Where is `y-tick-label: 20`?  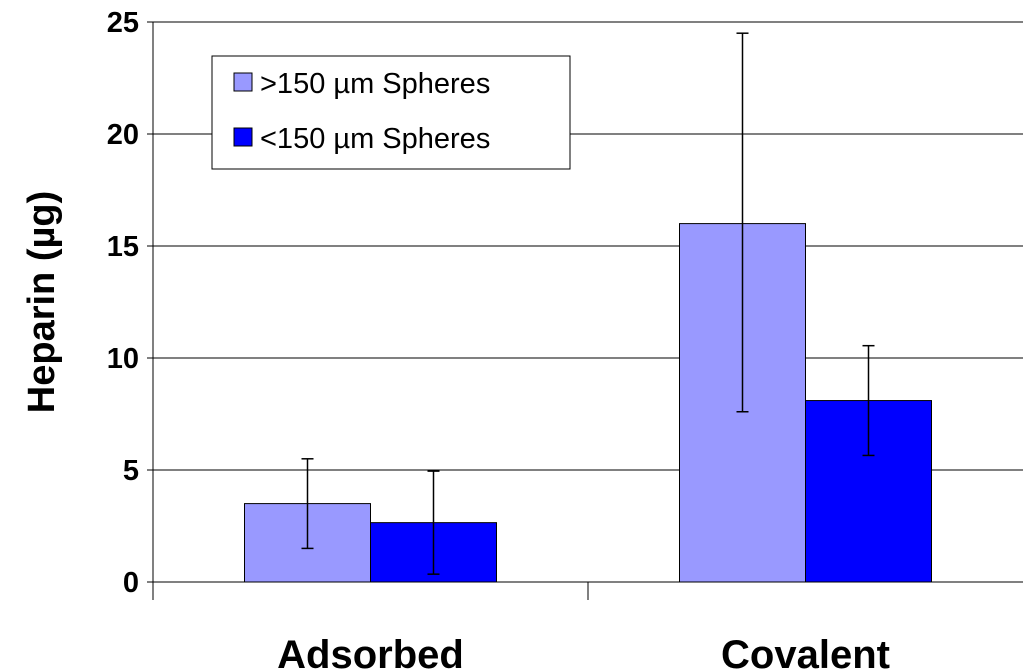 y-tick-label: 20 is located at coordinates (123, 135).